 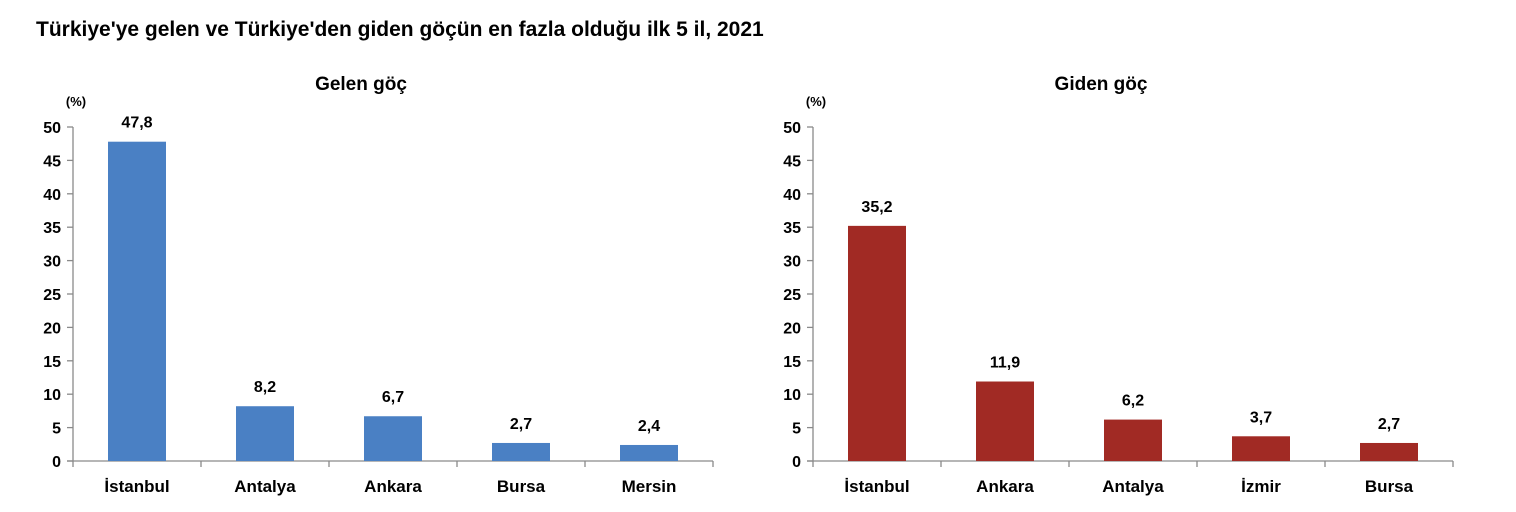 What do you see at coordinates (649, 426) in the screenshot?
I see `data-label-mersin: 2,4` at bounding box center [649, 426].